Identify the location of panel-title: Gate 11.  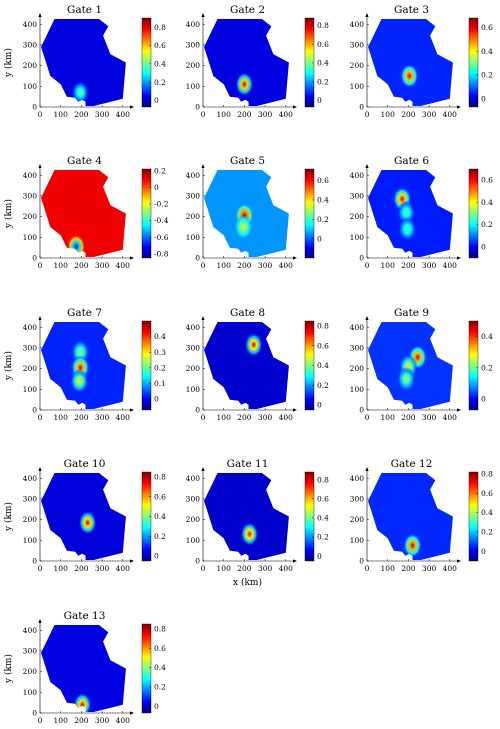
(248, 464).